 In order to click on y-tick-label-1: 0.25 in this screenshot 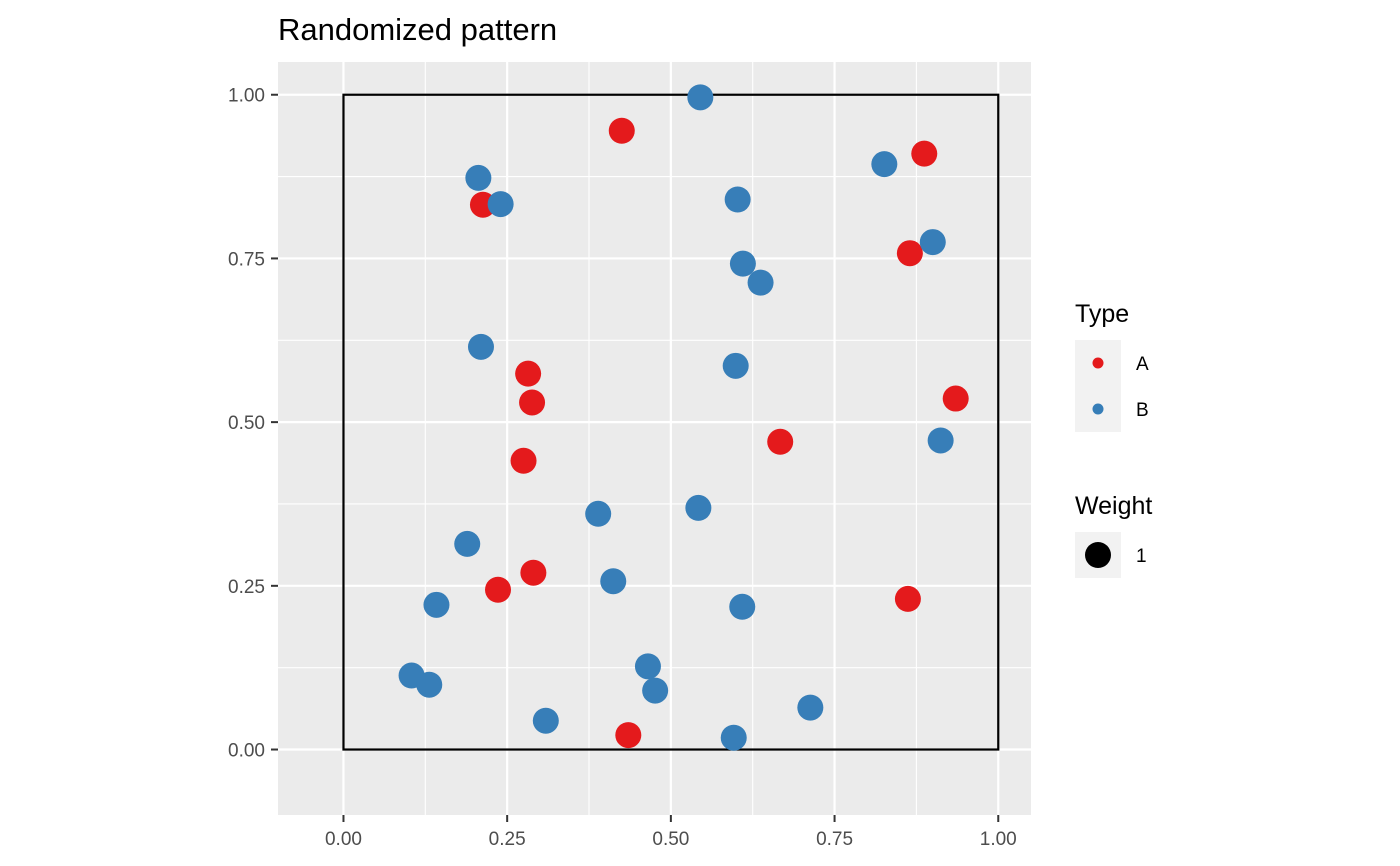, I will do `click(246, 587)`.